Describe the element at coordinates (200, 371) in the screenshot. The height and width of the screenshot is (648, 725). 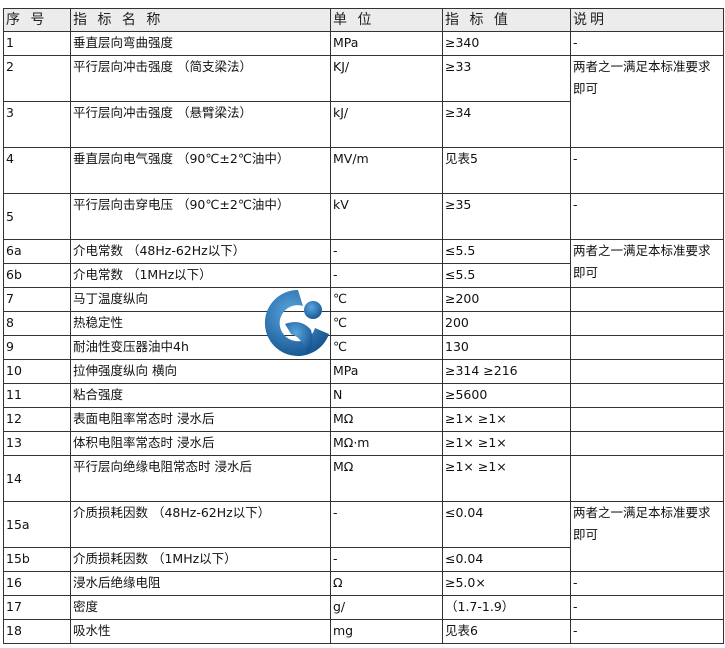
I see `row-name: 拉伸强度纵向 横向` at that location.